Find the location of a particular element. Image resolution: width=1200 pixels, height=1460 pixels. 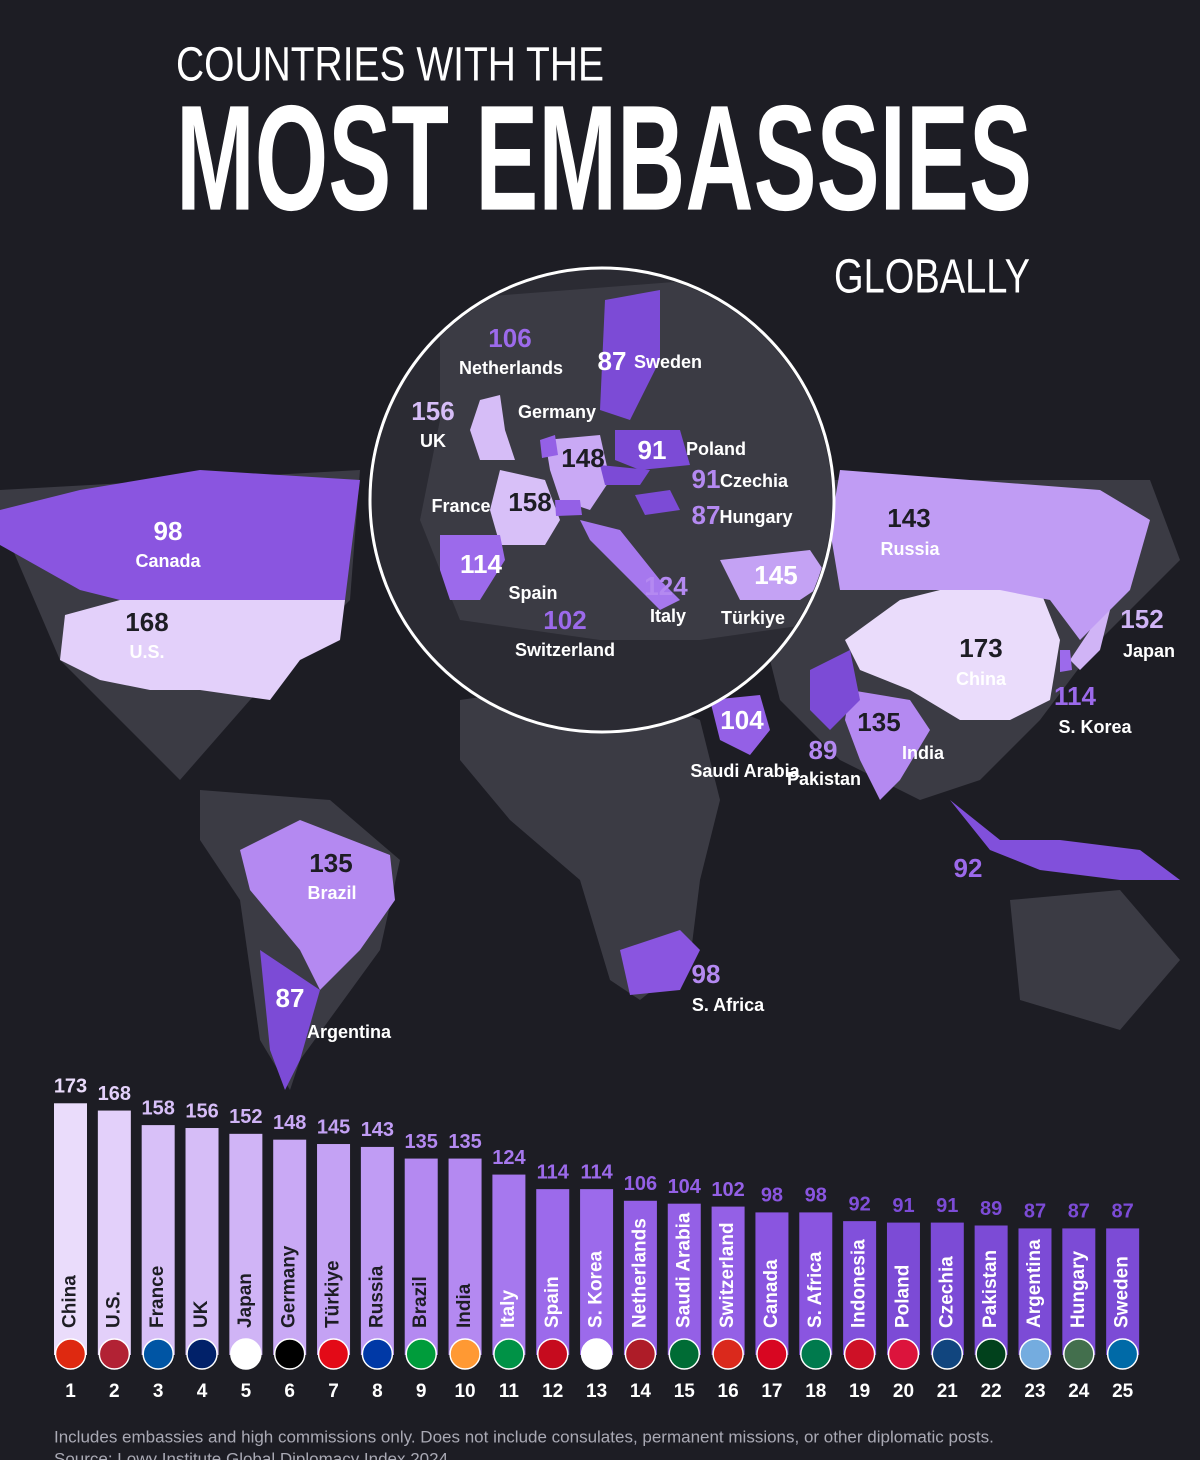

bar-category-label: Netherlands is located at coordinates (639, 1273).